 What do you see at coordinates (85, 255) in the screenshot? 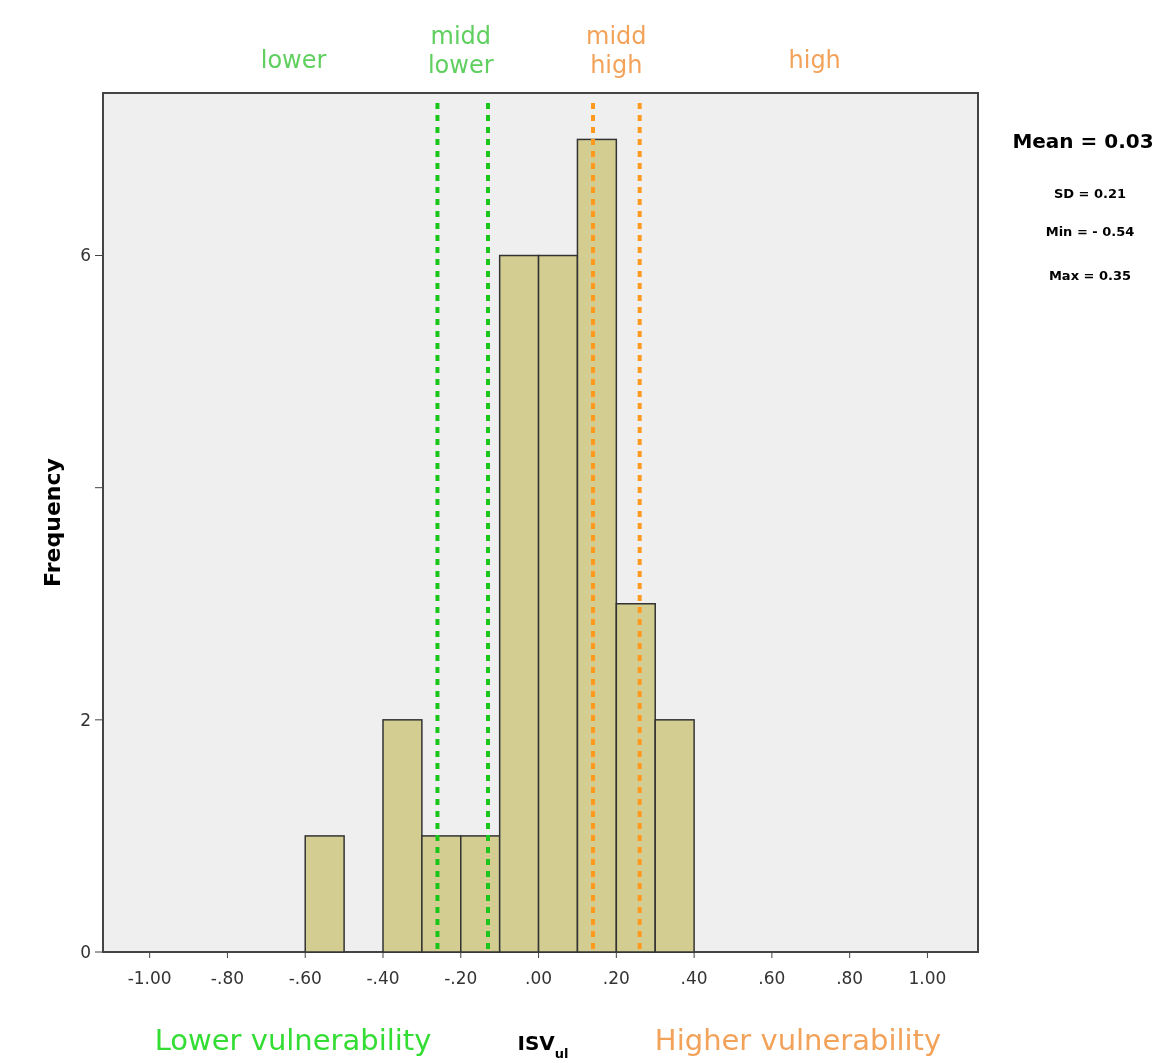
I see `y-tick-label: 6` at bounding box center [85, 255].